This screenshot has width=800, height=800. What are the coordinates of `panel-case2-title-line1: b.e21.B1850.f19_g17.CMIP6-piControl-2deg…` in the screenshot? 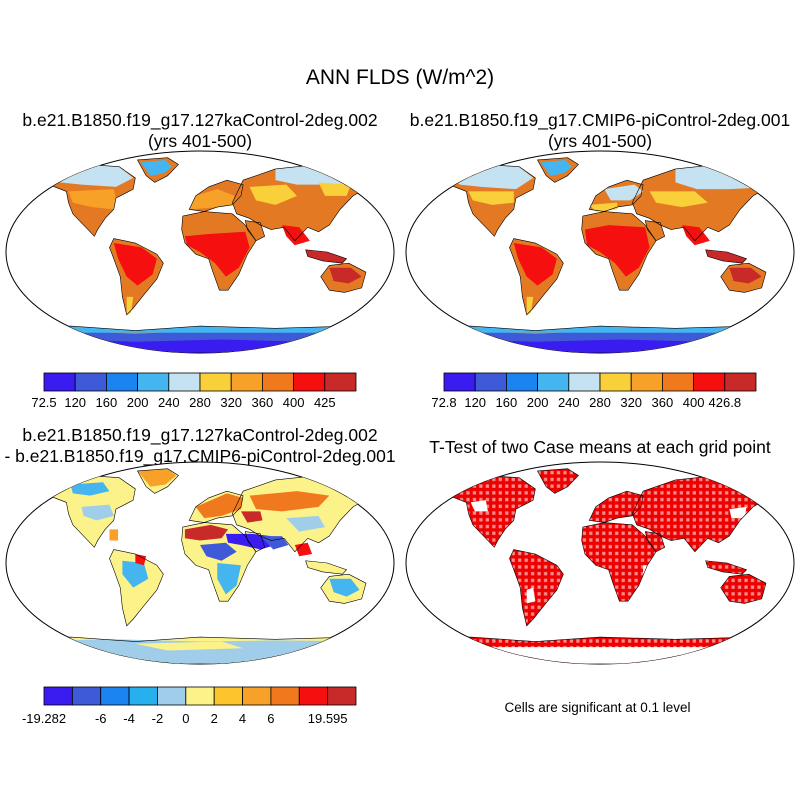 It's located at (600, 120).